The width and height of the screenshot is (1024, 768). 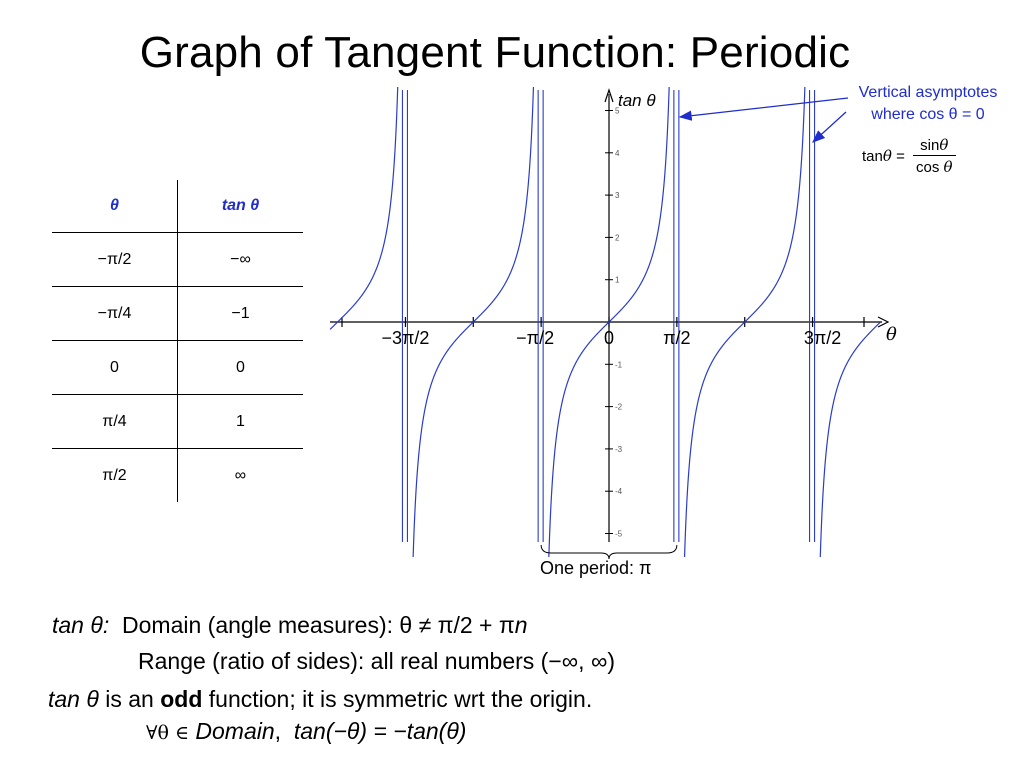 What do you see at coordinates (405, 338) in the screenshot?
I see `x-tick-label: −3π/2` at bounding box center [405, 338].